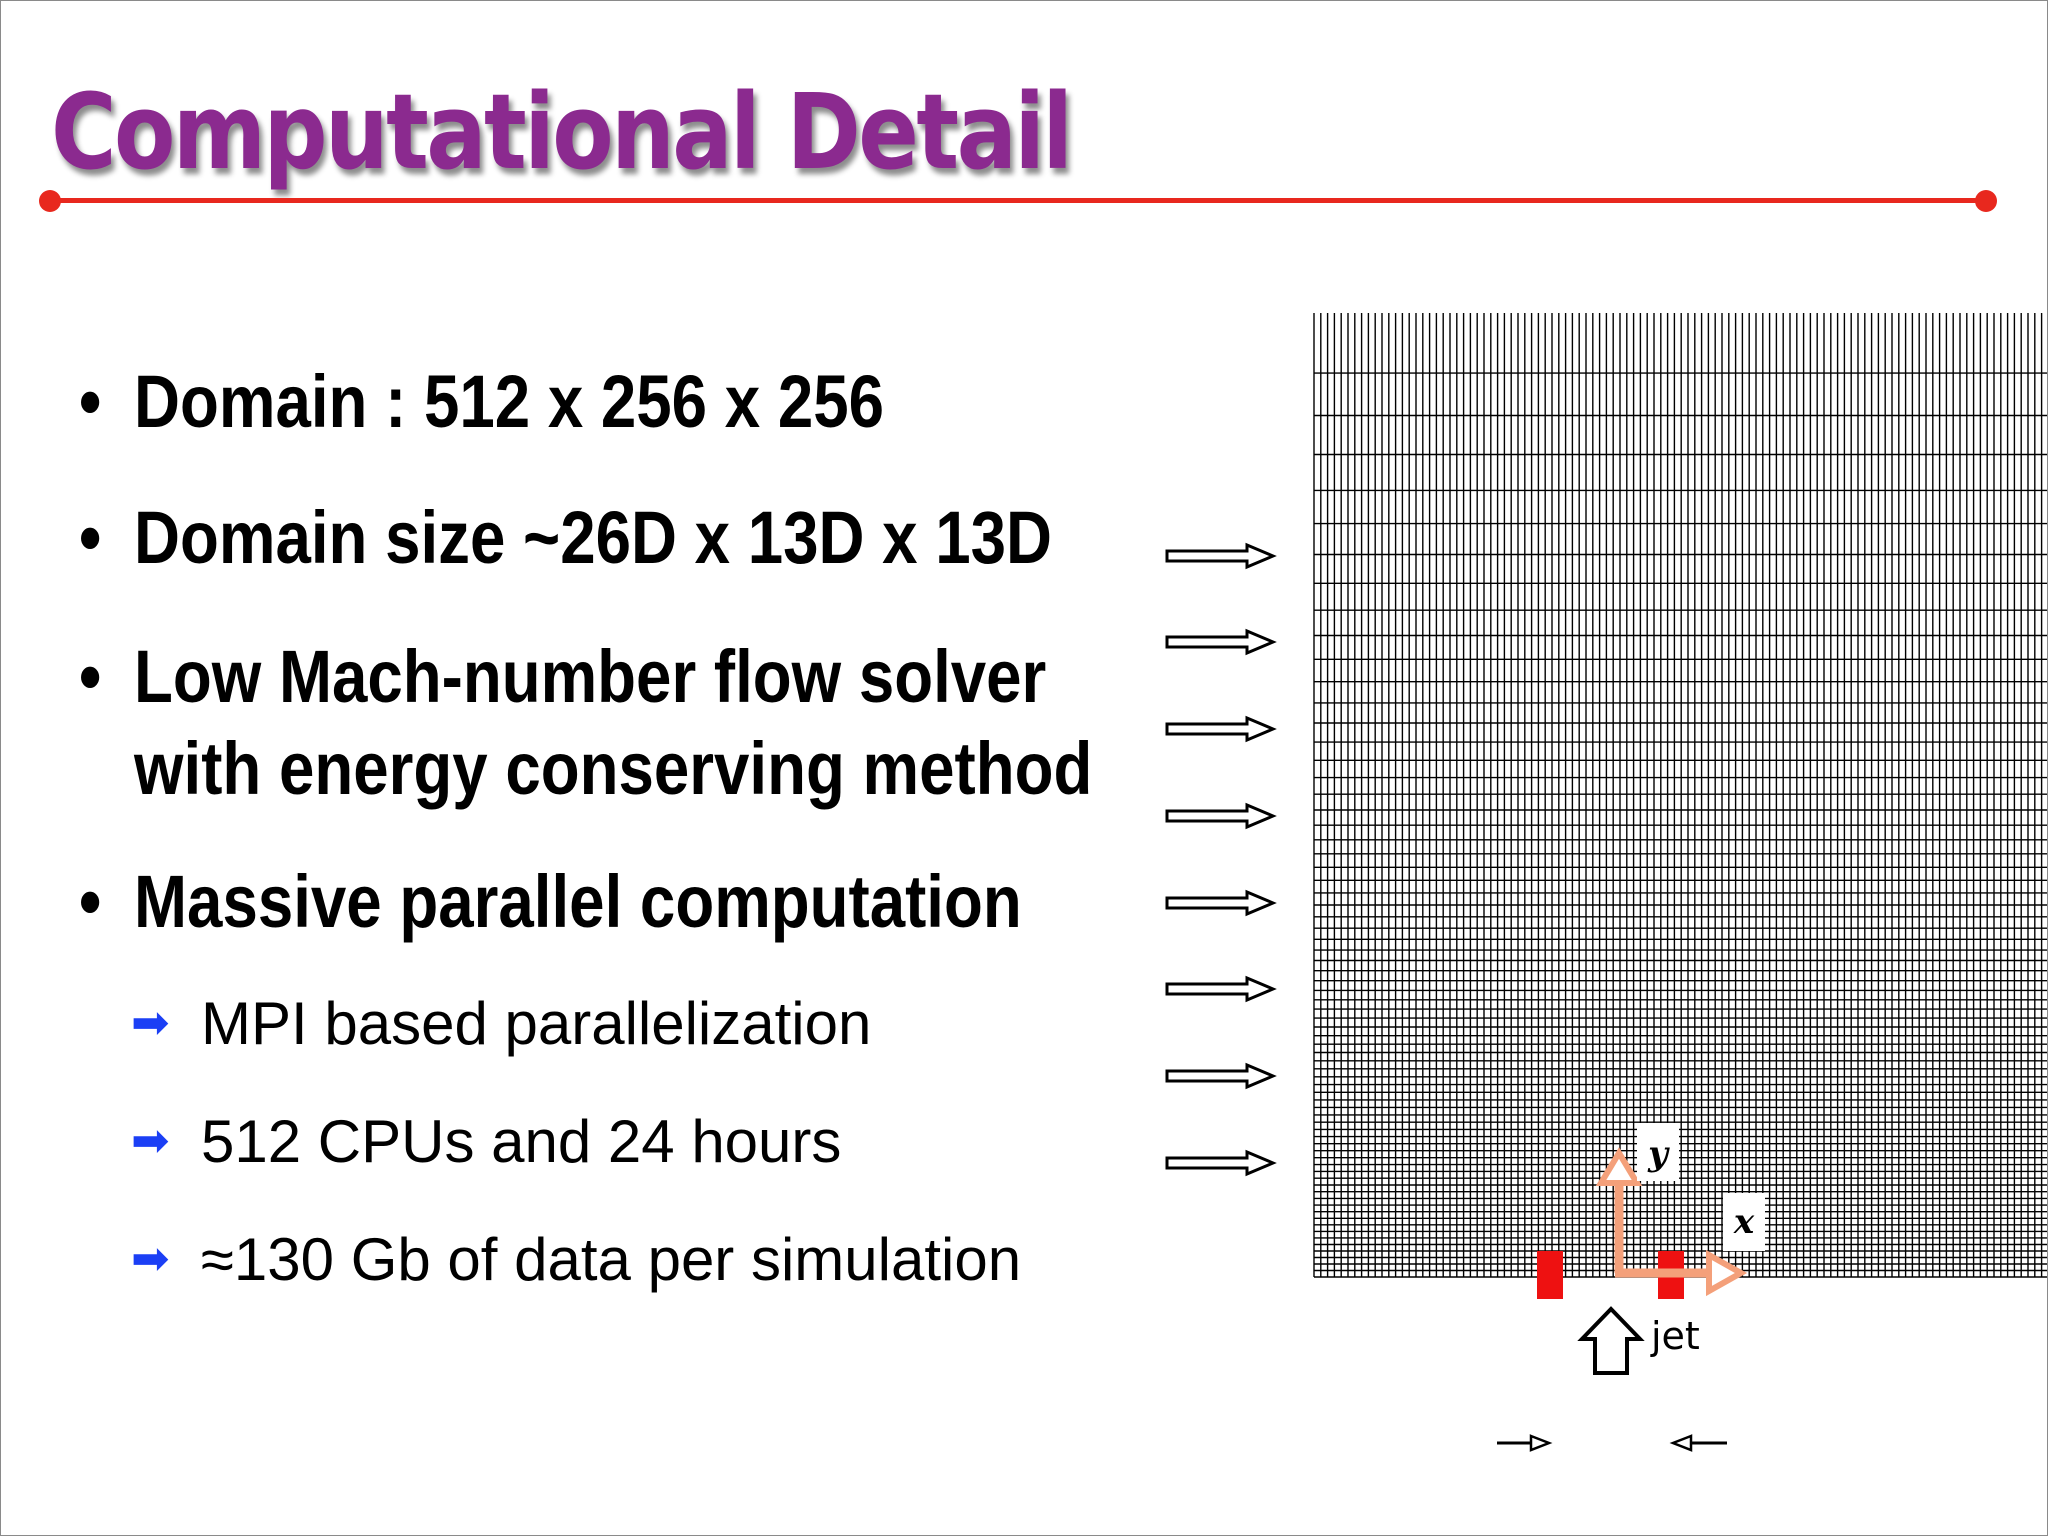 Image resolution: width=2048 pixels, height=1536 pixels. I want to click on inflow-arrows, so click(1221, 859).